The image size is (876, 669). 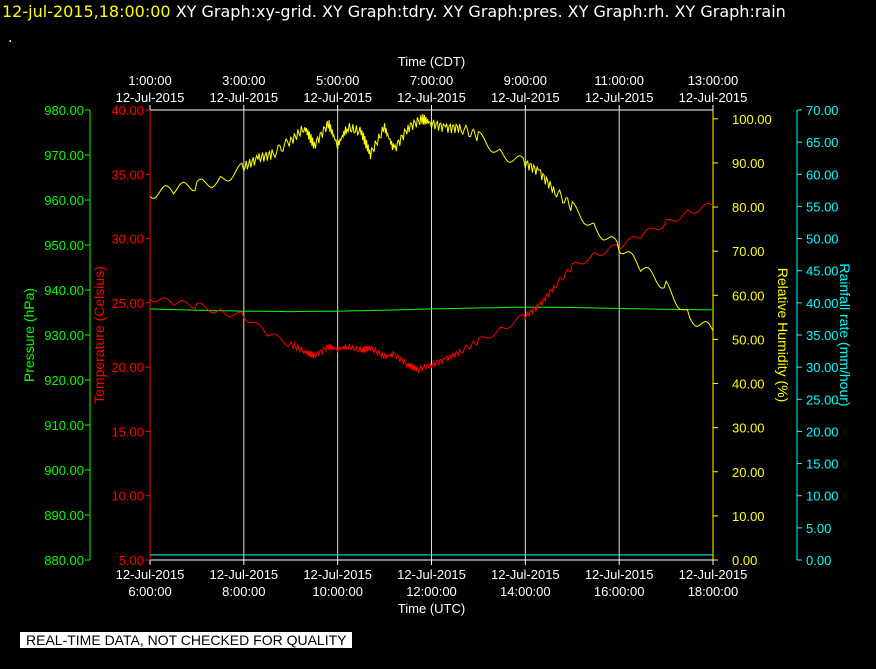 What do you see at coordinates (64, 200) in the screenshot?
I see `pressure-tick-label: 960.00` at bounding box center [64, 200].